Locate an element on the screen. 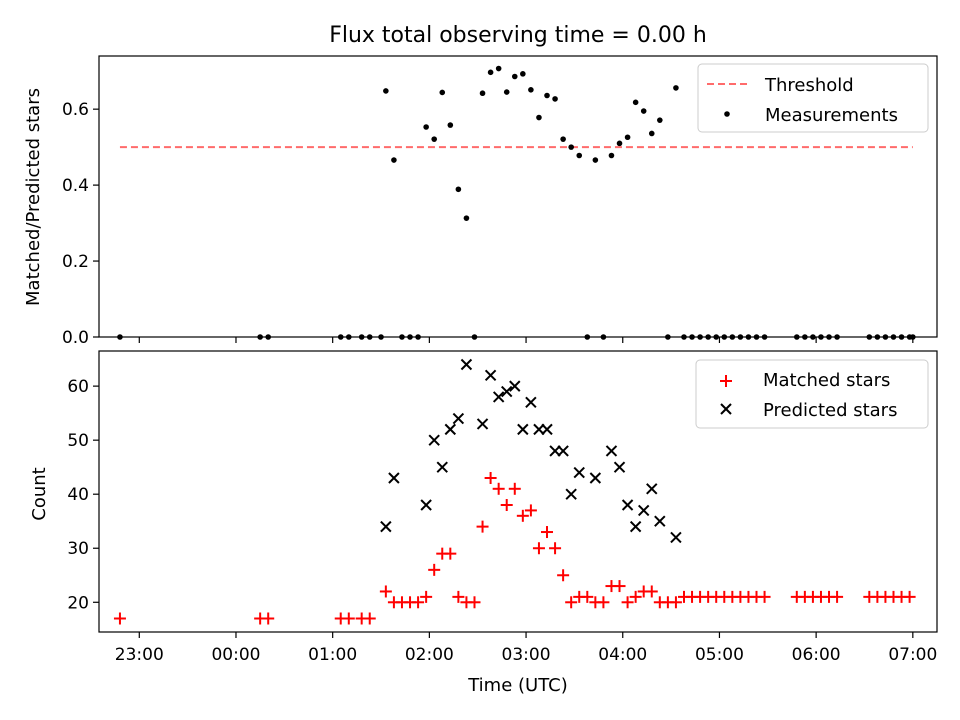 The height and width of the screenshot is (720, 960). legend-measurements-swatch is located at coordinates (727, 114).